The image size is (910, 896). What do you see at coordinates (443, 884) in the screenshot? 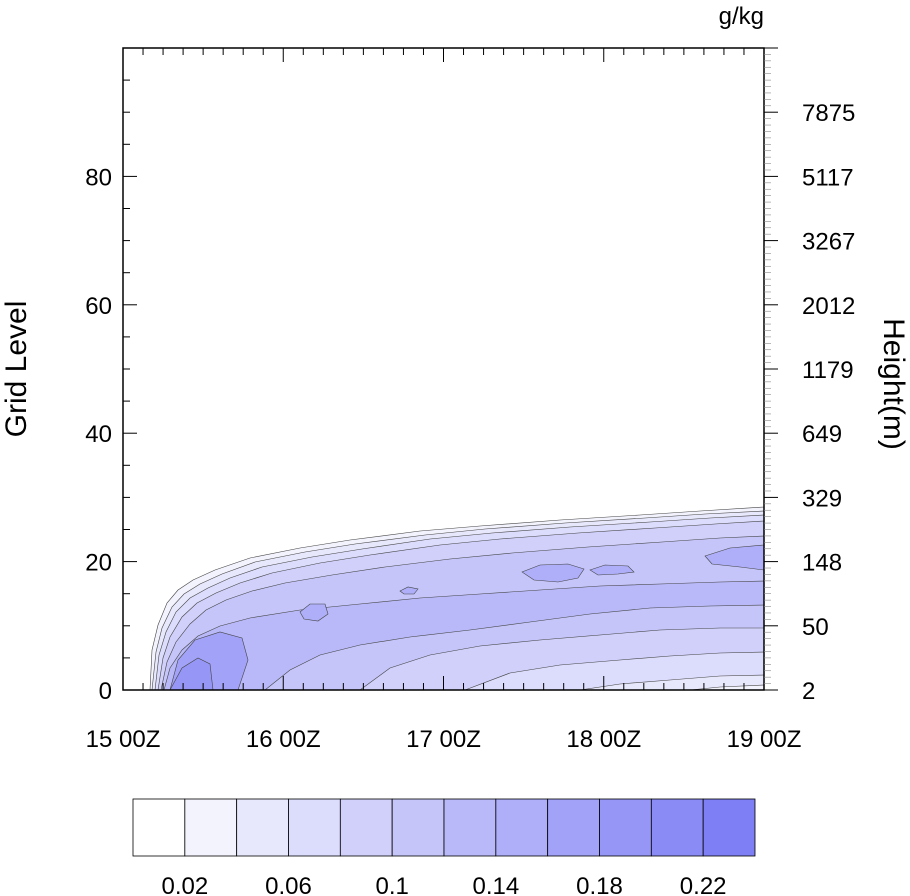
I see `colorbar-labels: 0.02 0.06 0.1 0.14 0.18 0.22` at bounding box center [443, 884].